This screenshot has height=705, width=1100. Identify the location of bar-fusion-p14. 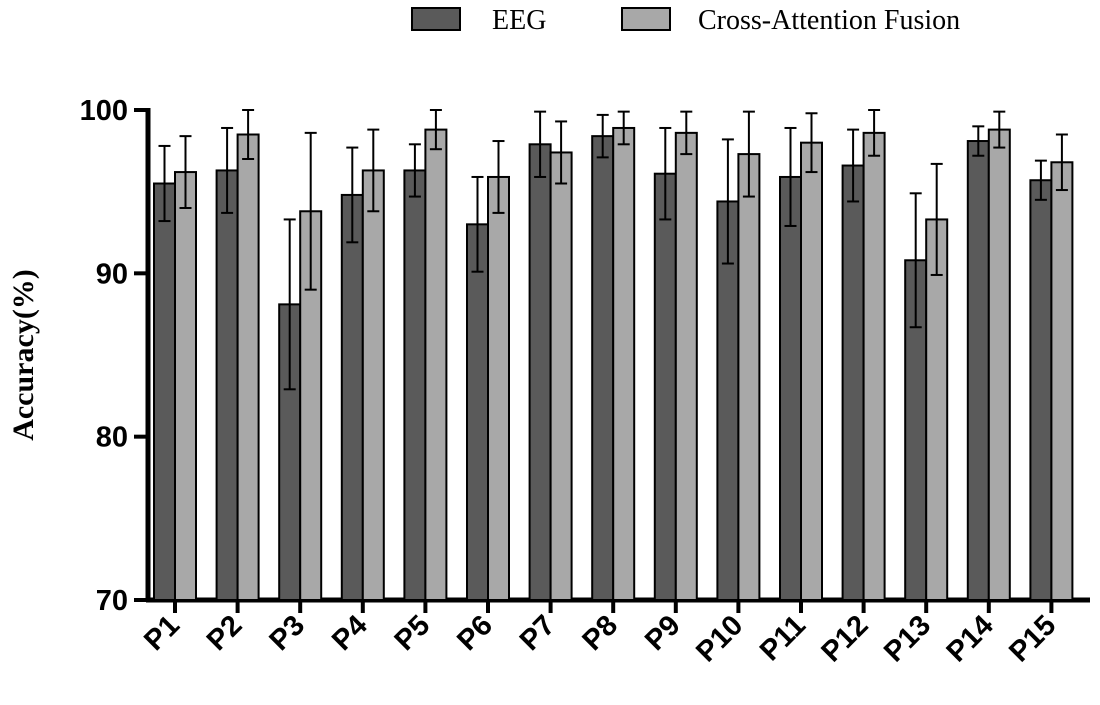
(999, 364).